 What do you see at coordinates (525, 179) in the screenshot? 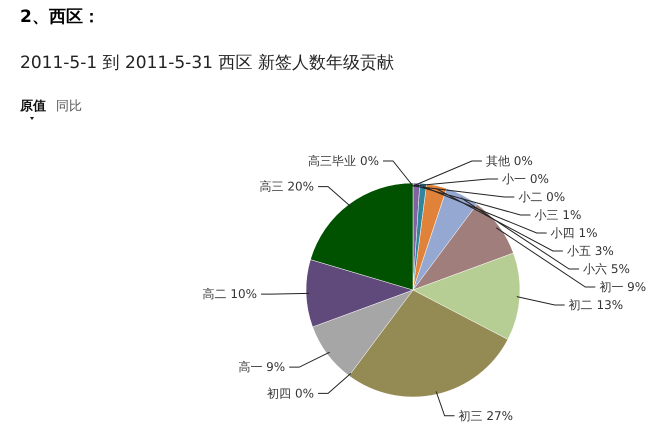
I see `category-label: 小一 0%` at bounding box center [525, 179].